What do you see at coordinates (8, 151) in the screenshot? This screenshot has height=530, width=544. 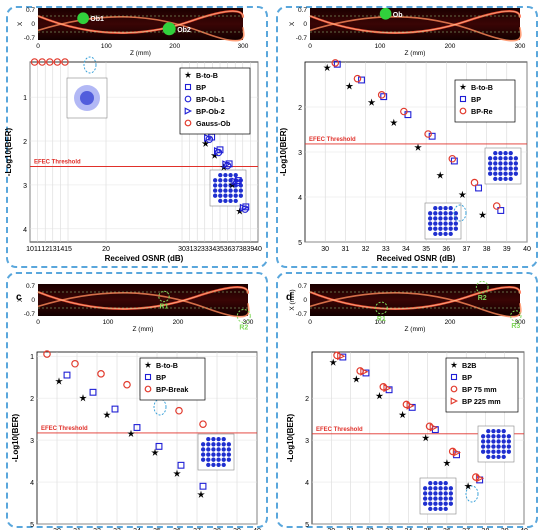 I see `panel-a-y-axis-label: -Log10(BER)` at bounding box center [8, 151].